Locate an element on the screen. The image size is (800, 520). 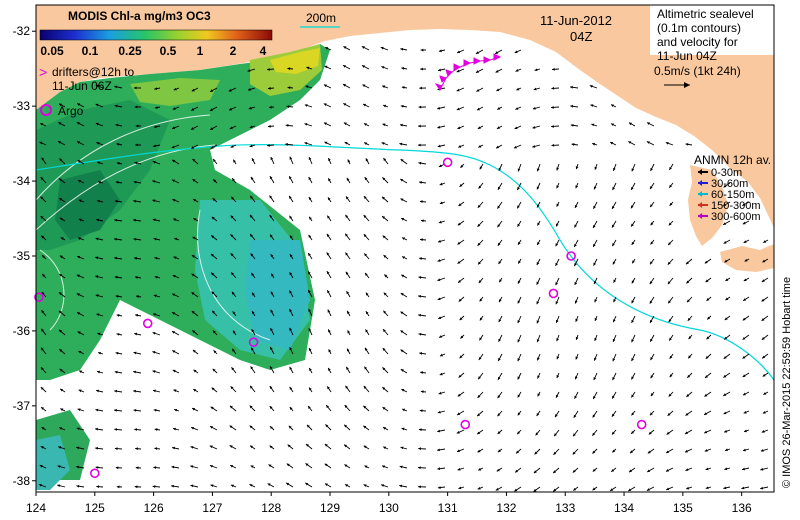
x-tick-label: 126 is located at coordinates (154, 508).